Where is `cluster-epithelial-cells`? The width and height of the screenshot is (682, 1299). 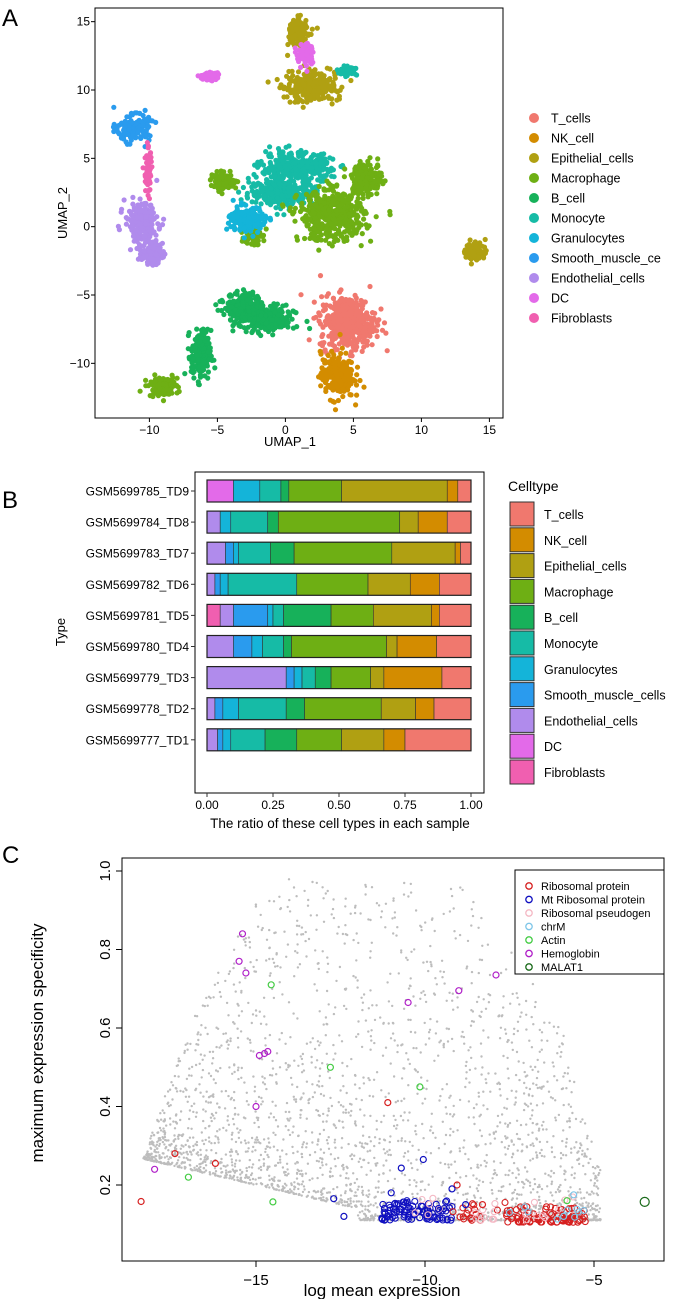
cluster-epithelial-cells is located at coordinates (302, 35).